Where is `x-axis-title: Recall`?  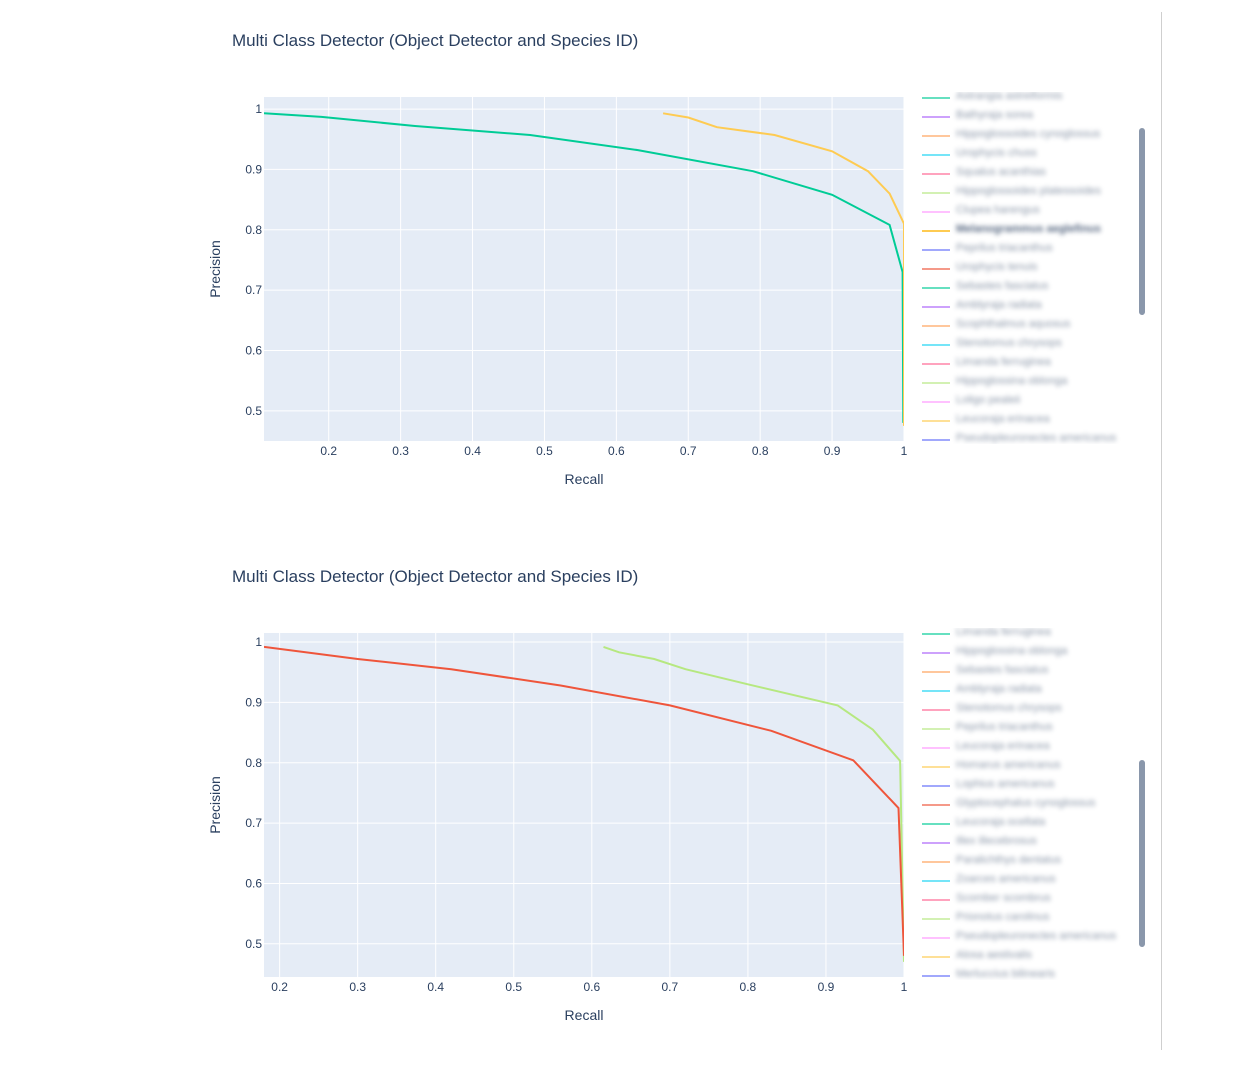 x-axis-title: Recall is located at coordinates (584, 1015).